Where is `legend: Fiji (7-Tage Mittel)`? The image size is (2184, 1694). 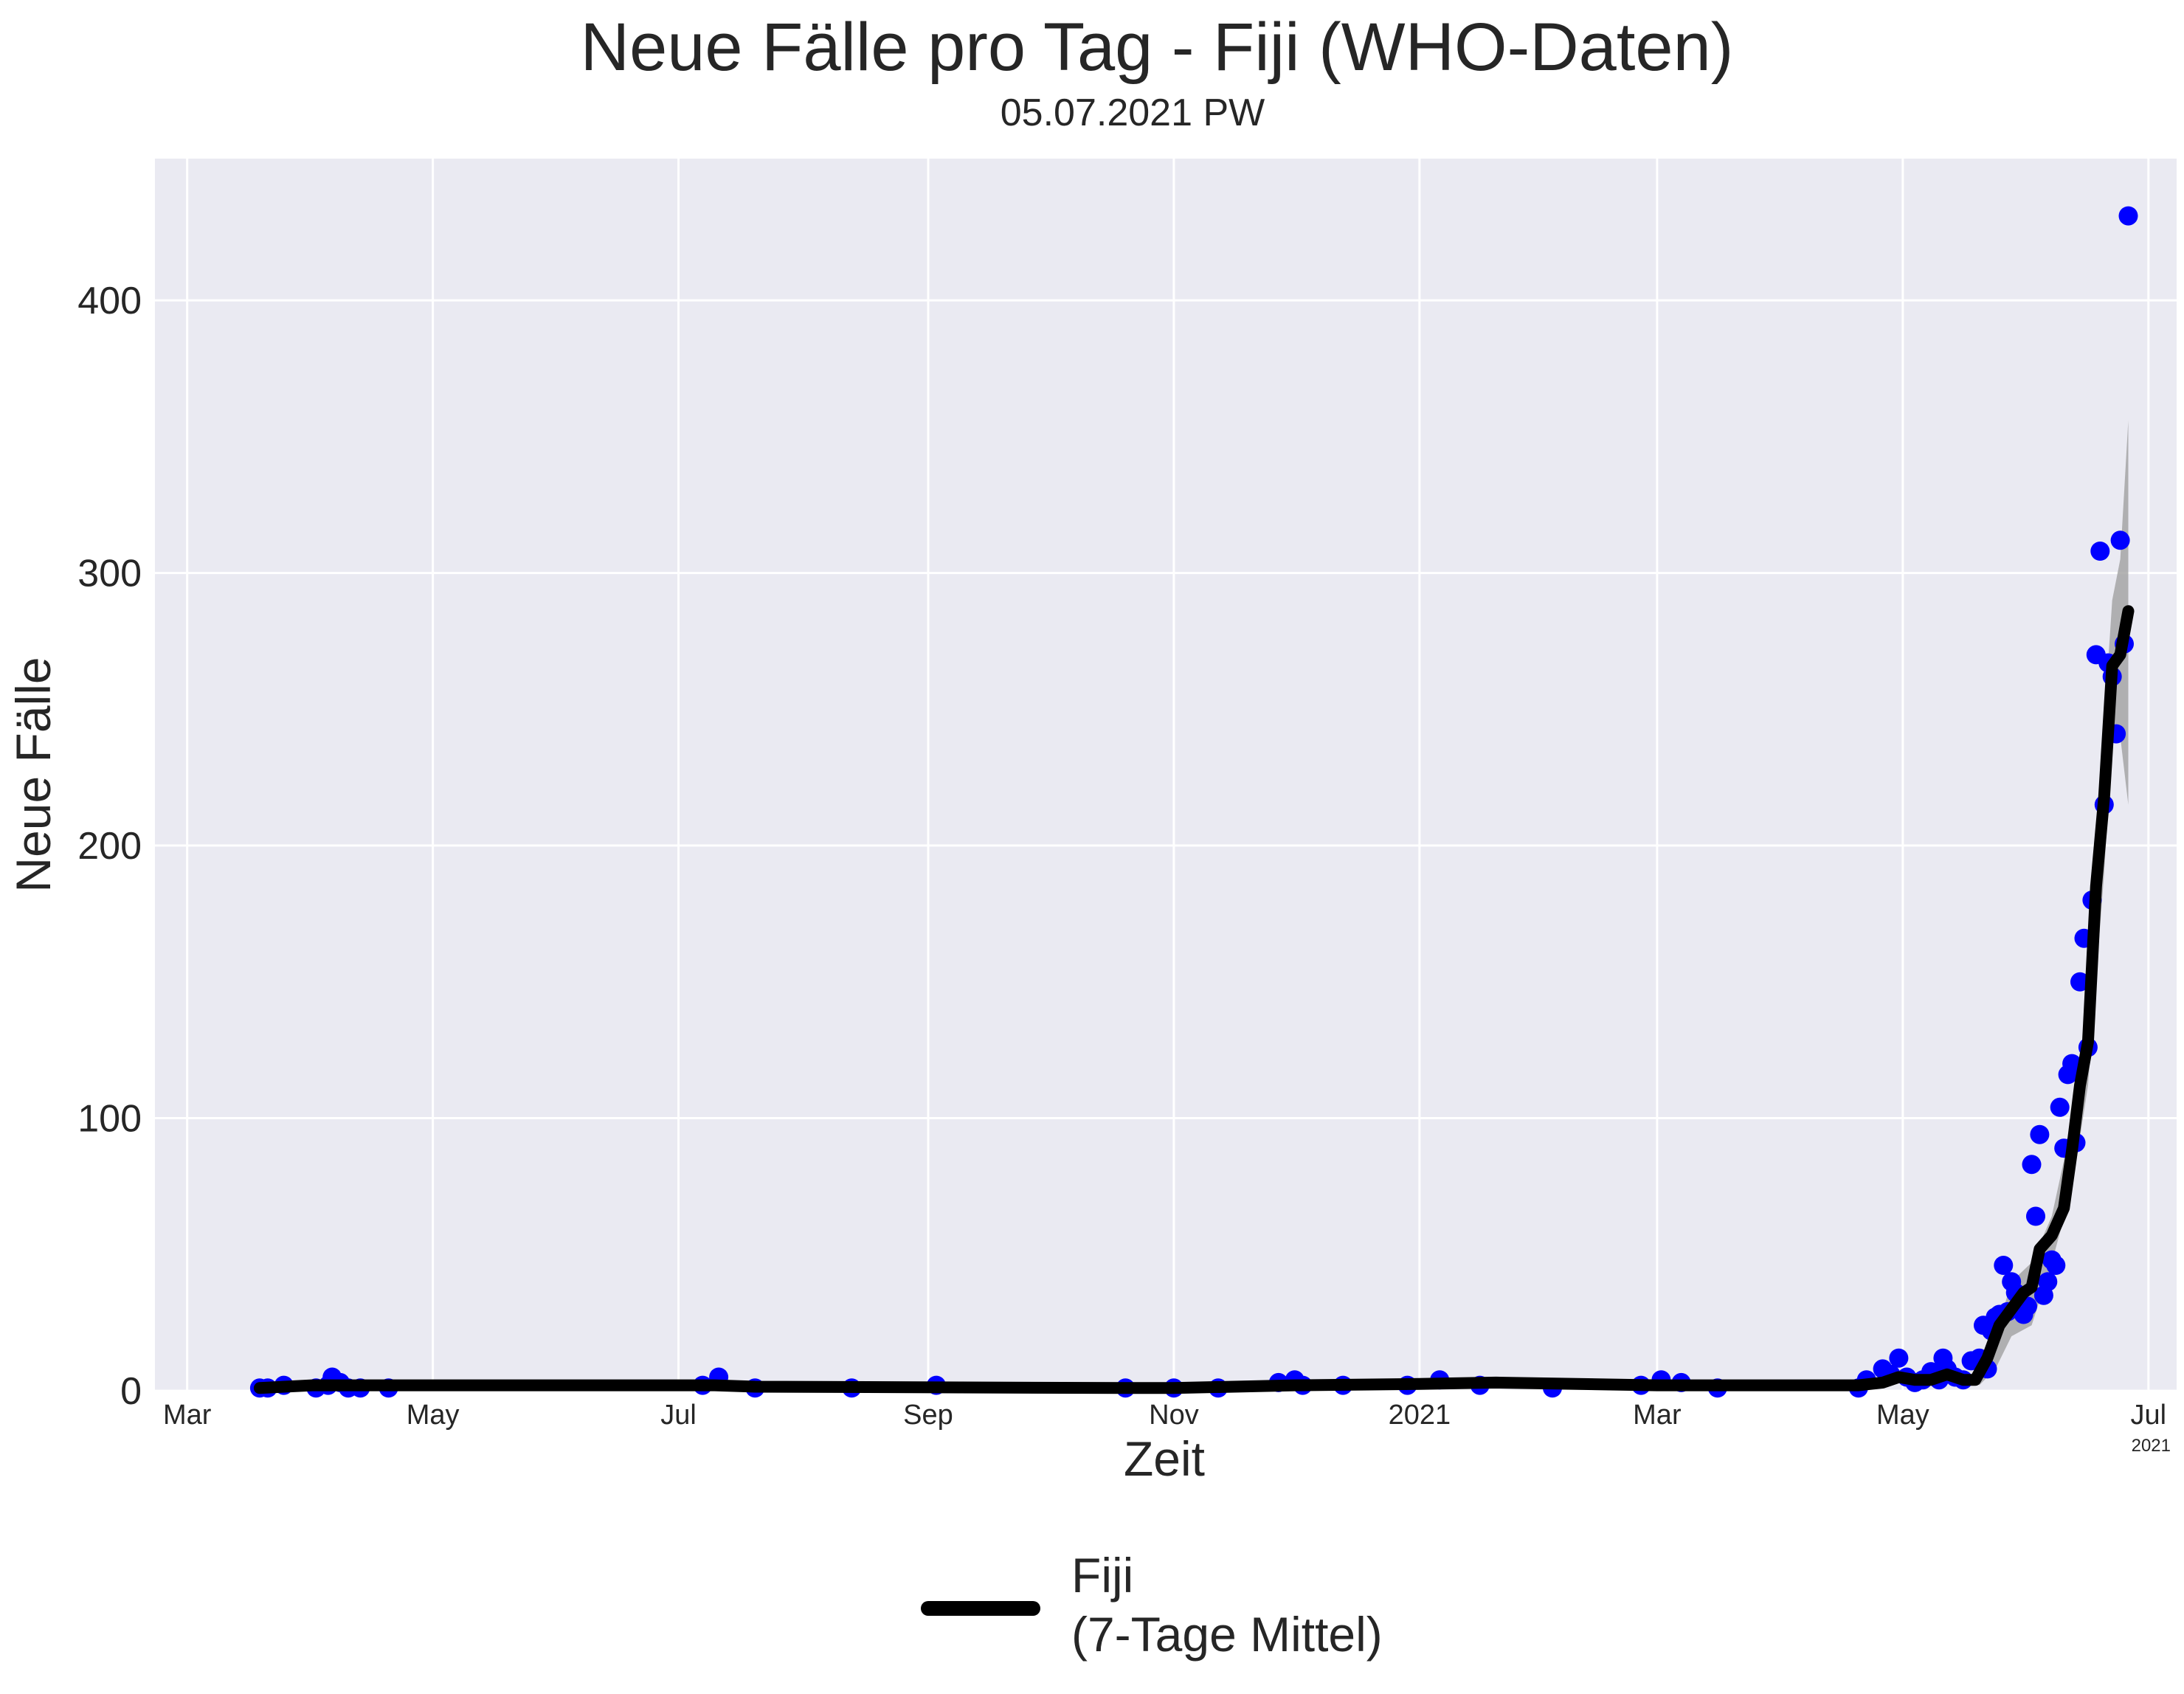
legend: Fiji (7-Tage Mittel) is located at coordinates (1152, 1605).